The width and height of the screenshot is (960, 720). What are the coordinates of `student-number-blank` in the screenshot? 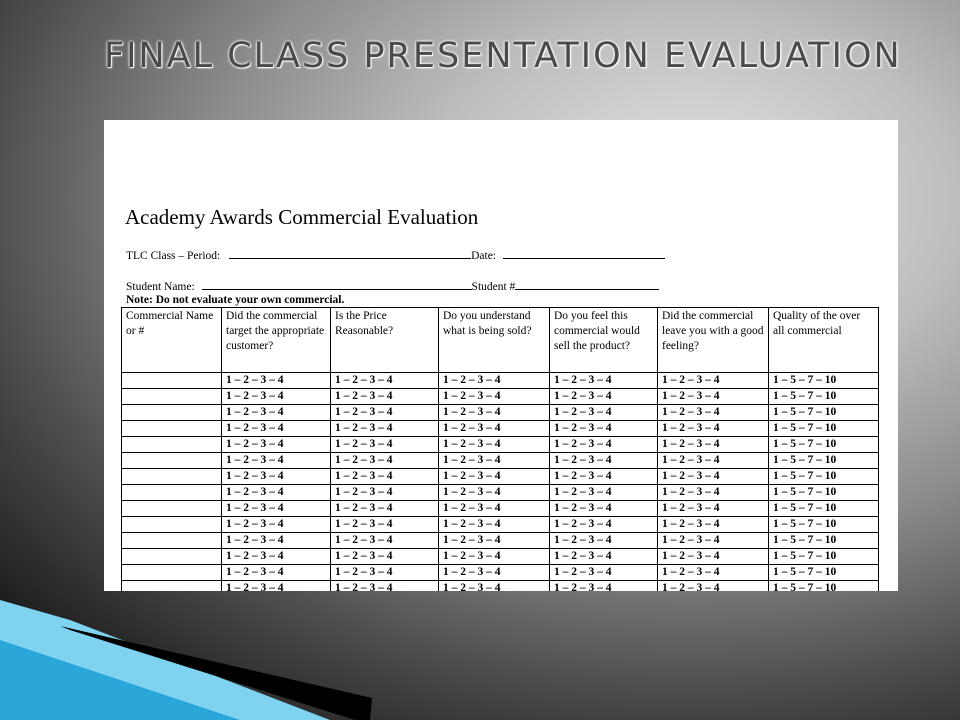 It's located at (587, 284).